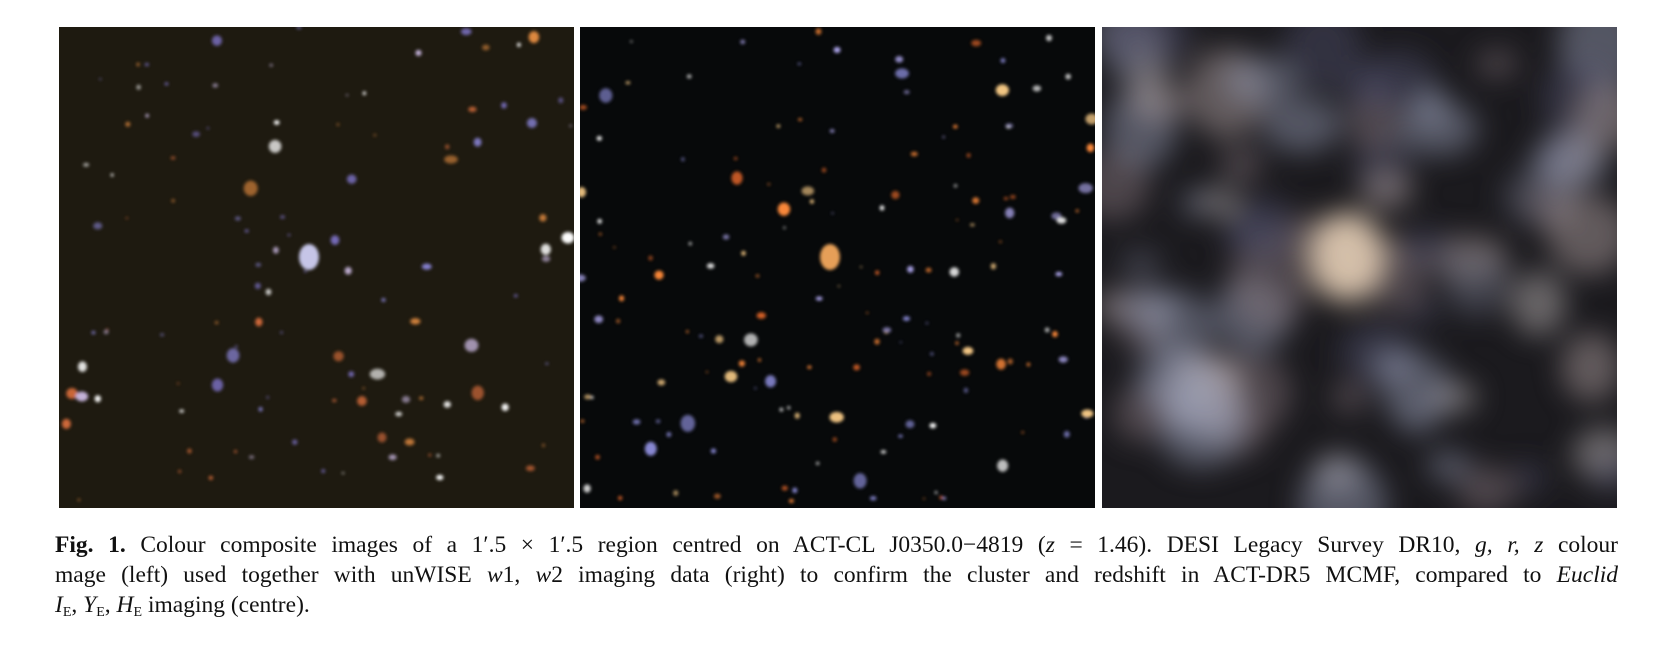  What do you see at coordinates (90, 605) in the screenshot?
I see `caption-text: Y` at bounding box center [90, 605].